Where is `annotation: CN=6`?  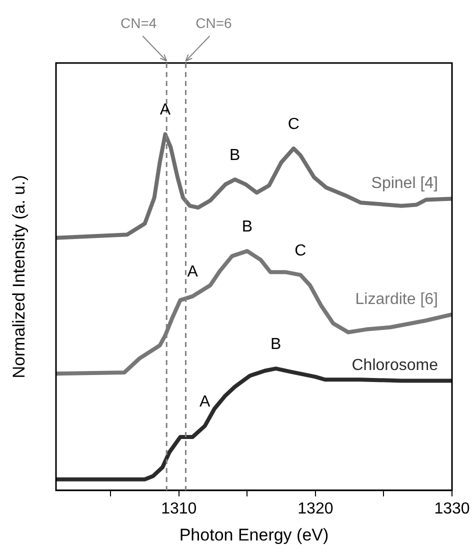 annotation: CN=6 is located at coordinates (214, 22).